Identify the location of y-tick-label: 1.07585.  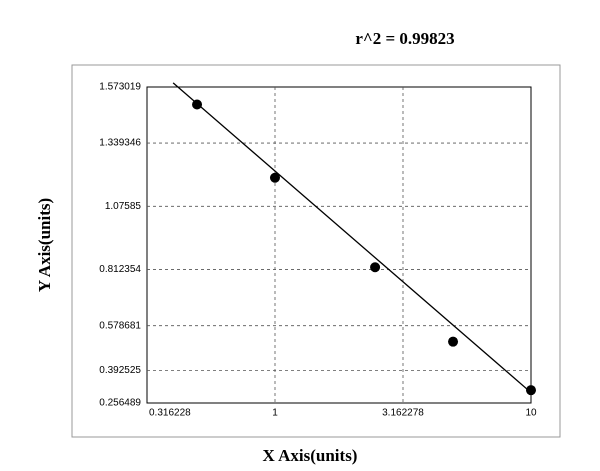
(123, 206).